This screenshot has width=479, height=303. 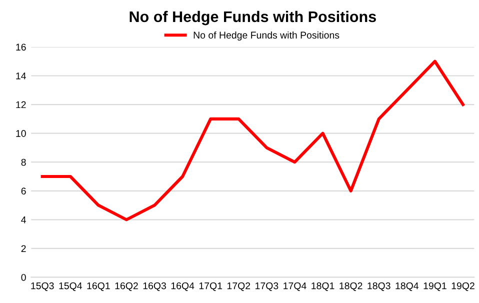 I want to click on x-tick-label: 17Q1, so click(x=210, y=286).